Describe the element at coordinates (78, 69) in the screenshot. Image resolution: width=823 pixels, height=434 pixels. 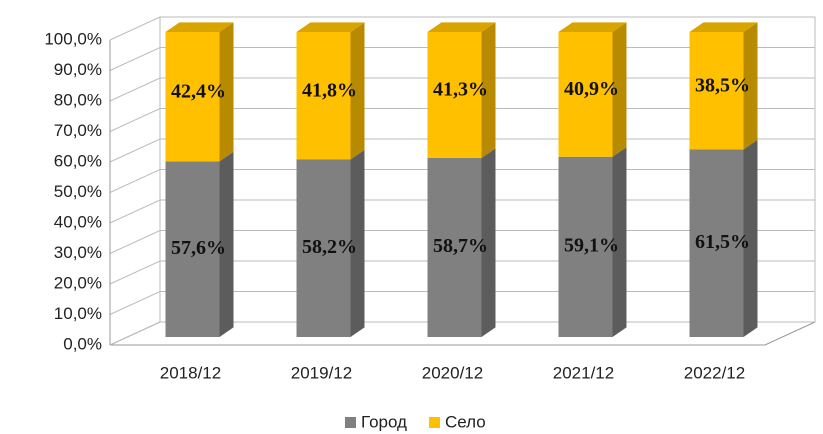
I see `y-tick-label: 90,0%` at that location.